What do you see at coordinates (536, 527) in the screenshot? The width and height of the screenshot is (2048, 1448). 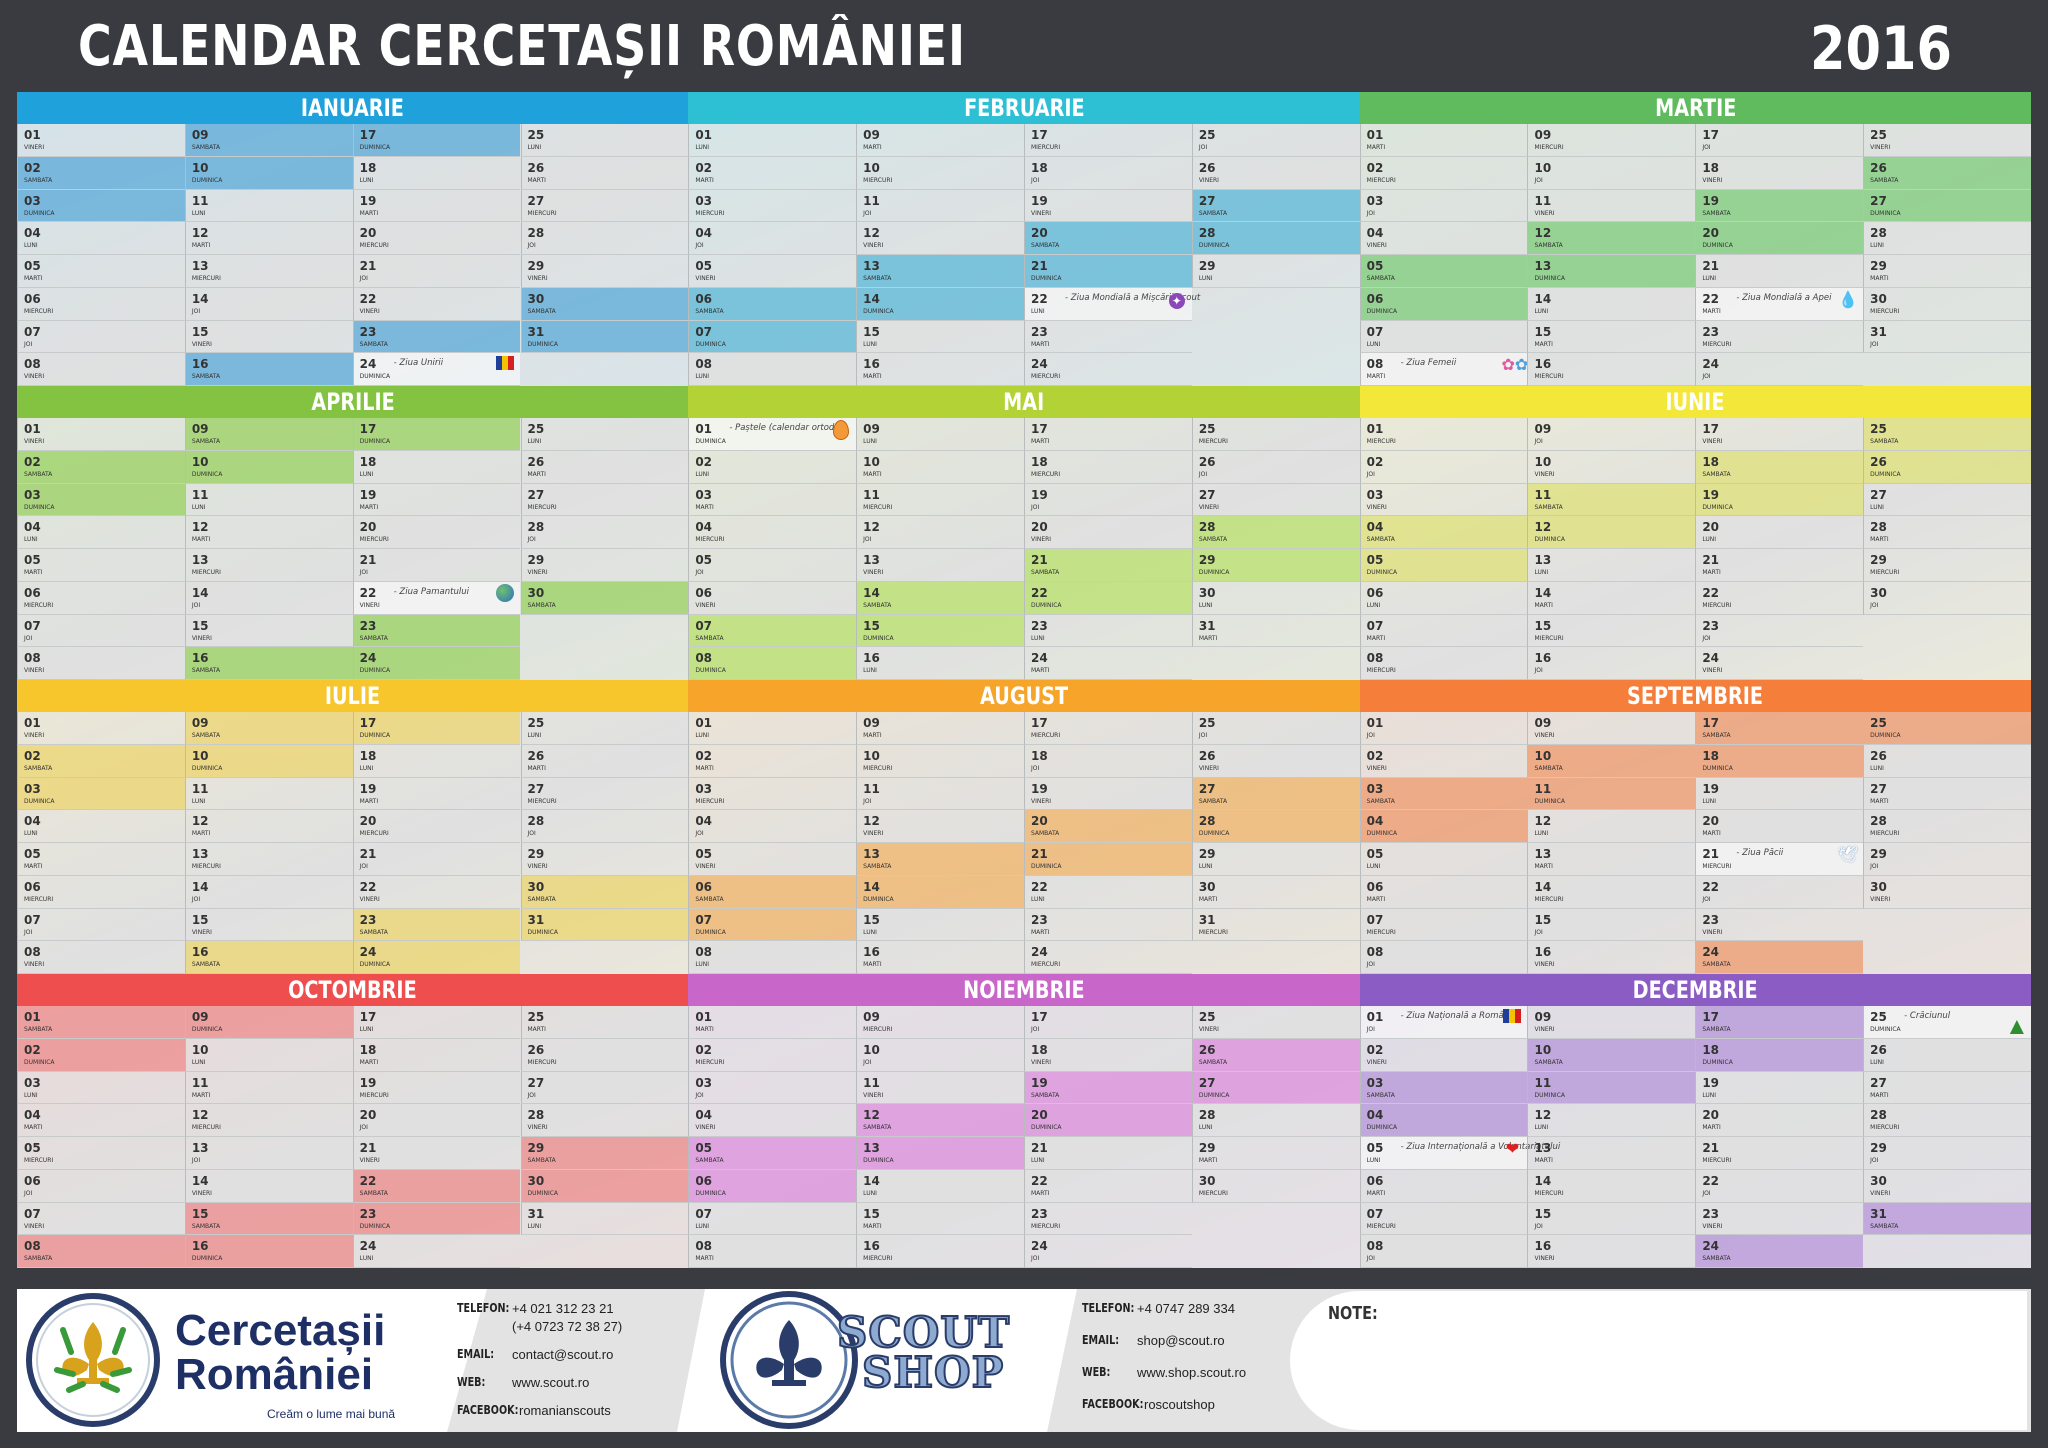 I see `day-number: 28` at bounding box center [536, 527].